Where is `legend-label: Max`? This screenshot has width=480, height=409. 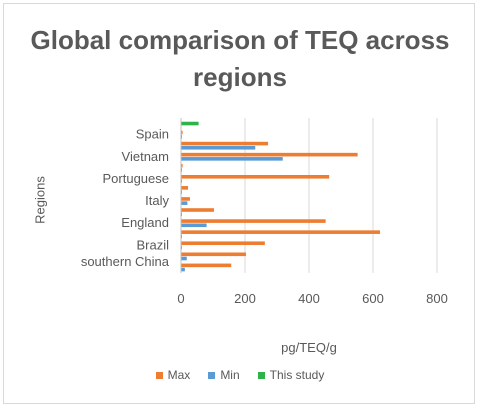 legend-label: Max is located at coordinates (179, 375).